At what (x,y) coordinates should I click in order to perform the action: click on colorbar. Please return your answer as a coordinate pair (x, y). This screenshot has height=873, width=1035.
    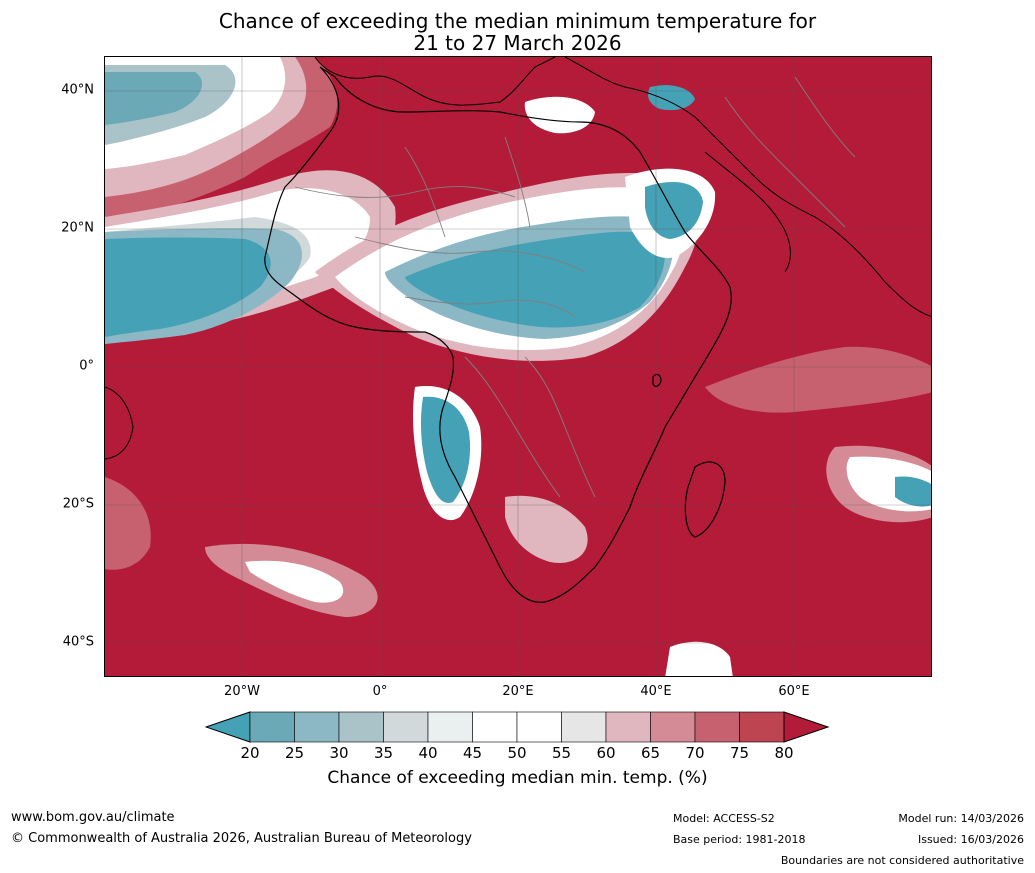
    Looking at the image, I should click on (517, 729).